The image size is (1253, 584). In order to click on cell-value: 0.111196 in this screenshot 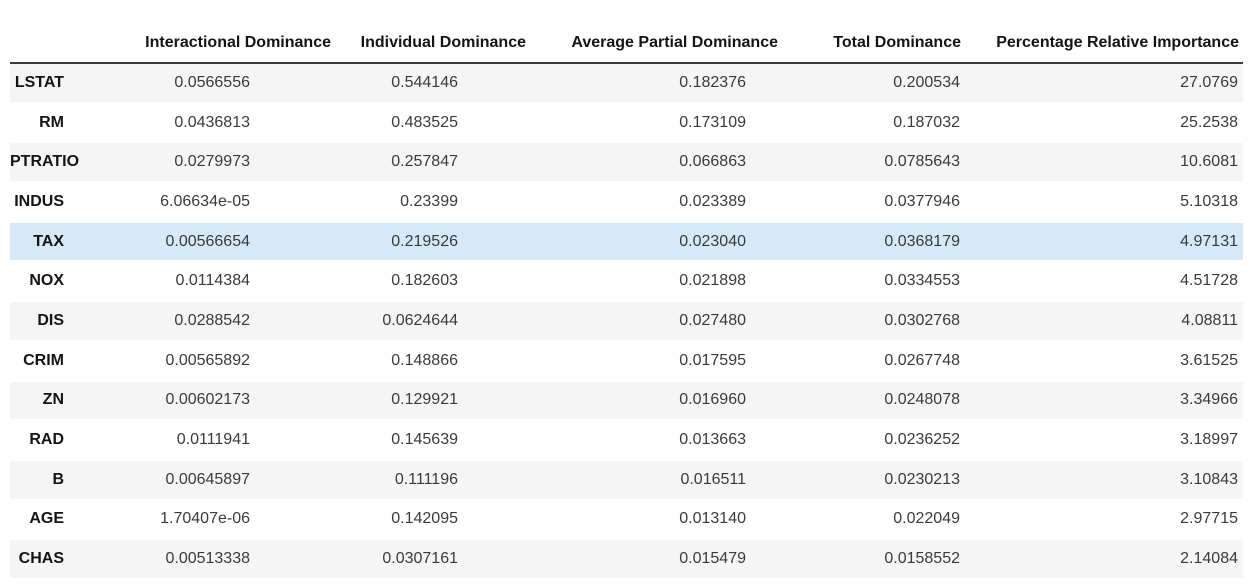, I will do `click(432, 480)`.